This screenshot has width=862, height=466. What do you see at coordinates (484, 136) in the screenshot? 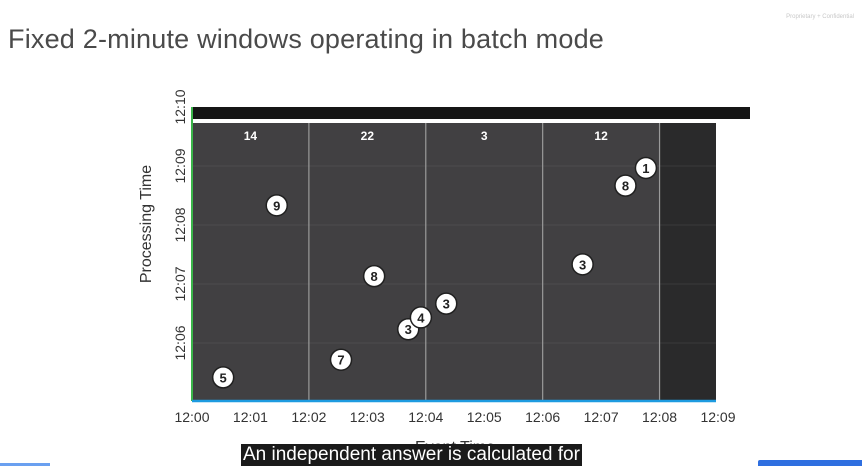
I see `window-total-label: 3` at bounding box center [484, 136].